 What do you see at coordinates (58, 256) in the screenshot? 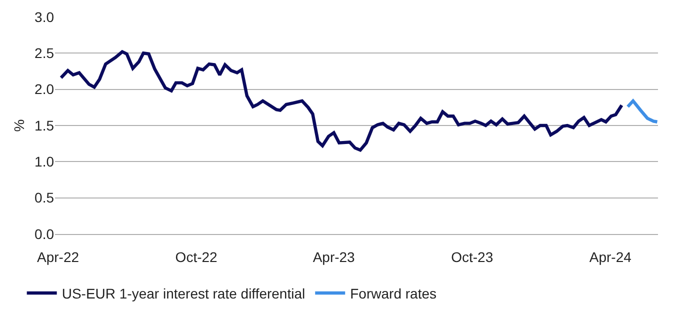
I see `x-tick-label: Apr-22` at bounding box center [58, 256].